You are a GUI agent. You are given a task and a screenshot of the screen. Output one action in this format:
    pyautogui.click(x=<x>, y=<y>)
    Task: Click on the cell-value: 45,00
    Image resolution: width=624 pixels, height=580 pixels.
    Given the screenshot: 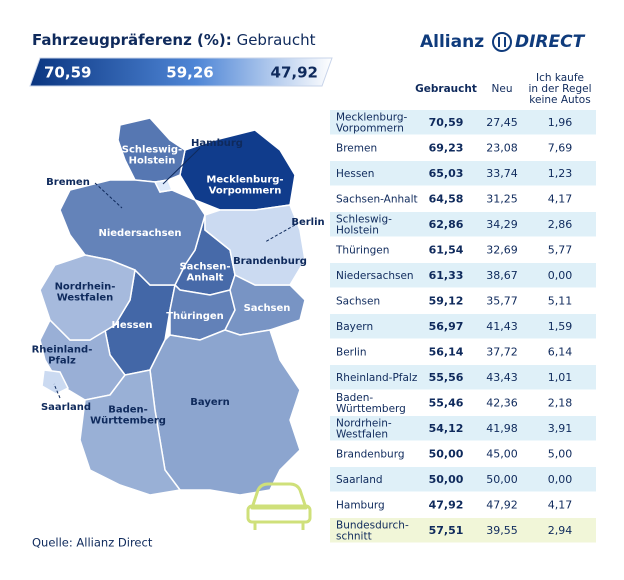 What is the action you would take?
    pyautogui.click(x=502, y=453)
    